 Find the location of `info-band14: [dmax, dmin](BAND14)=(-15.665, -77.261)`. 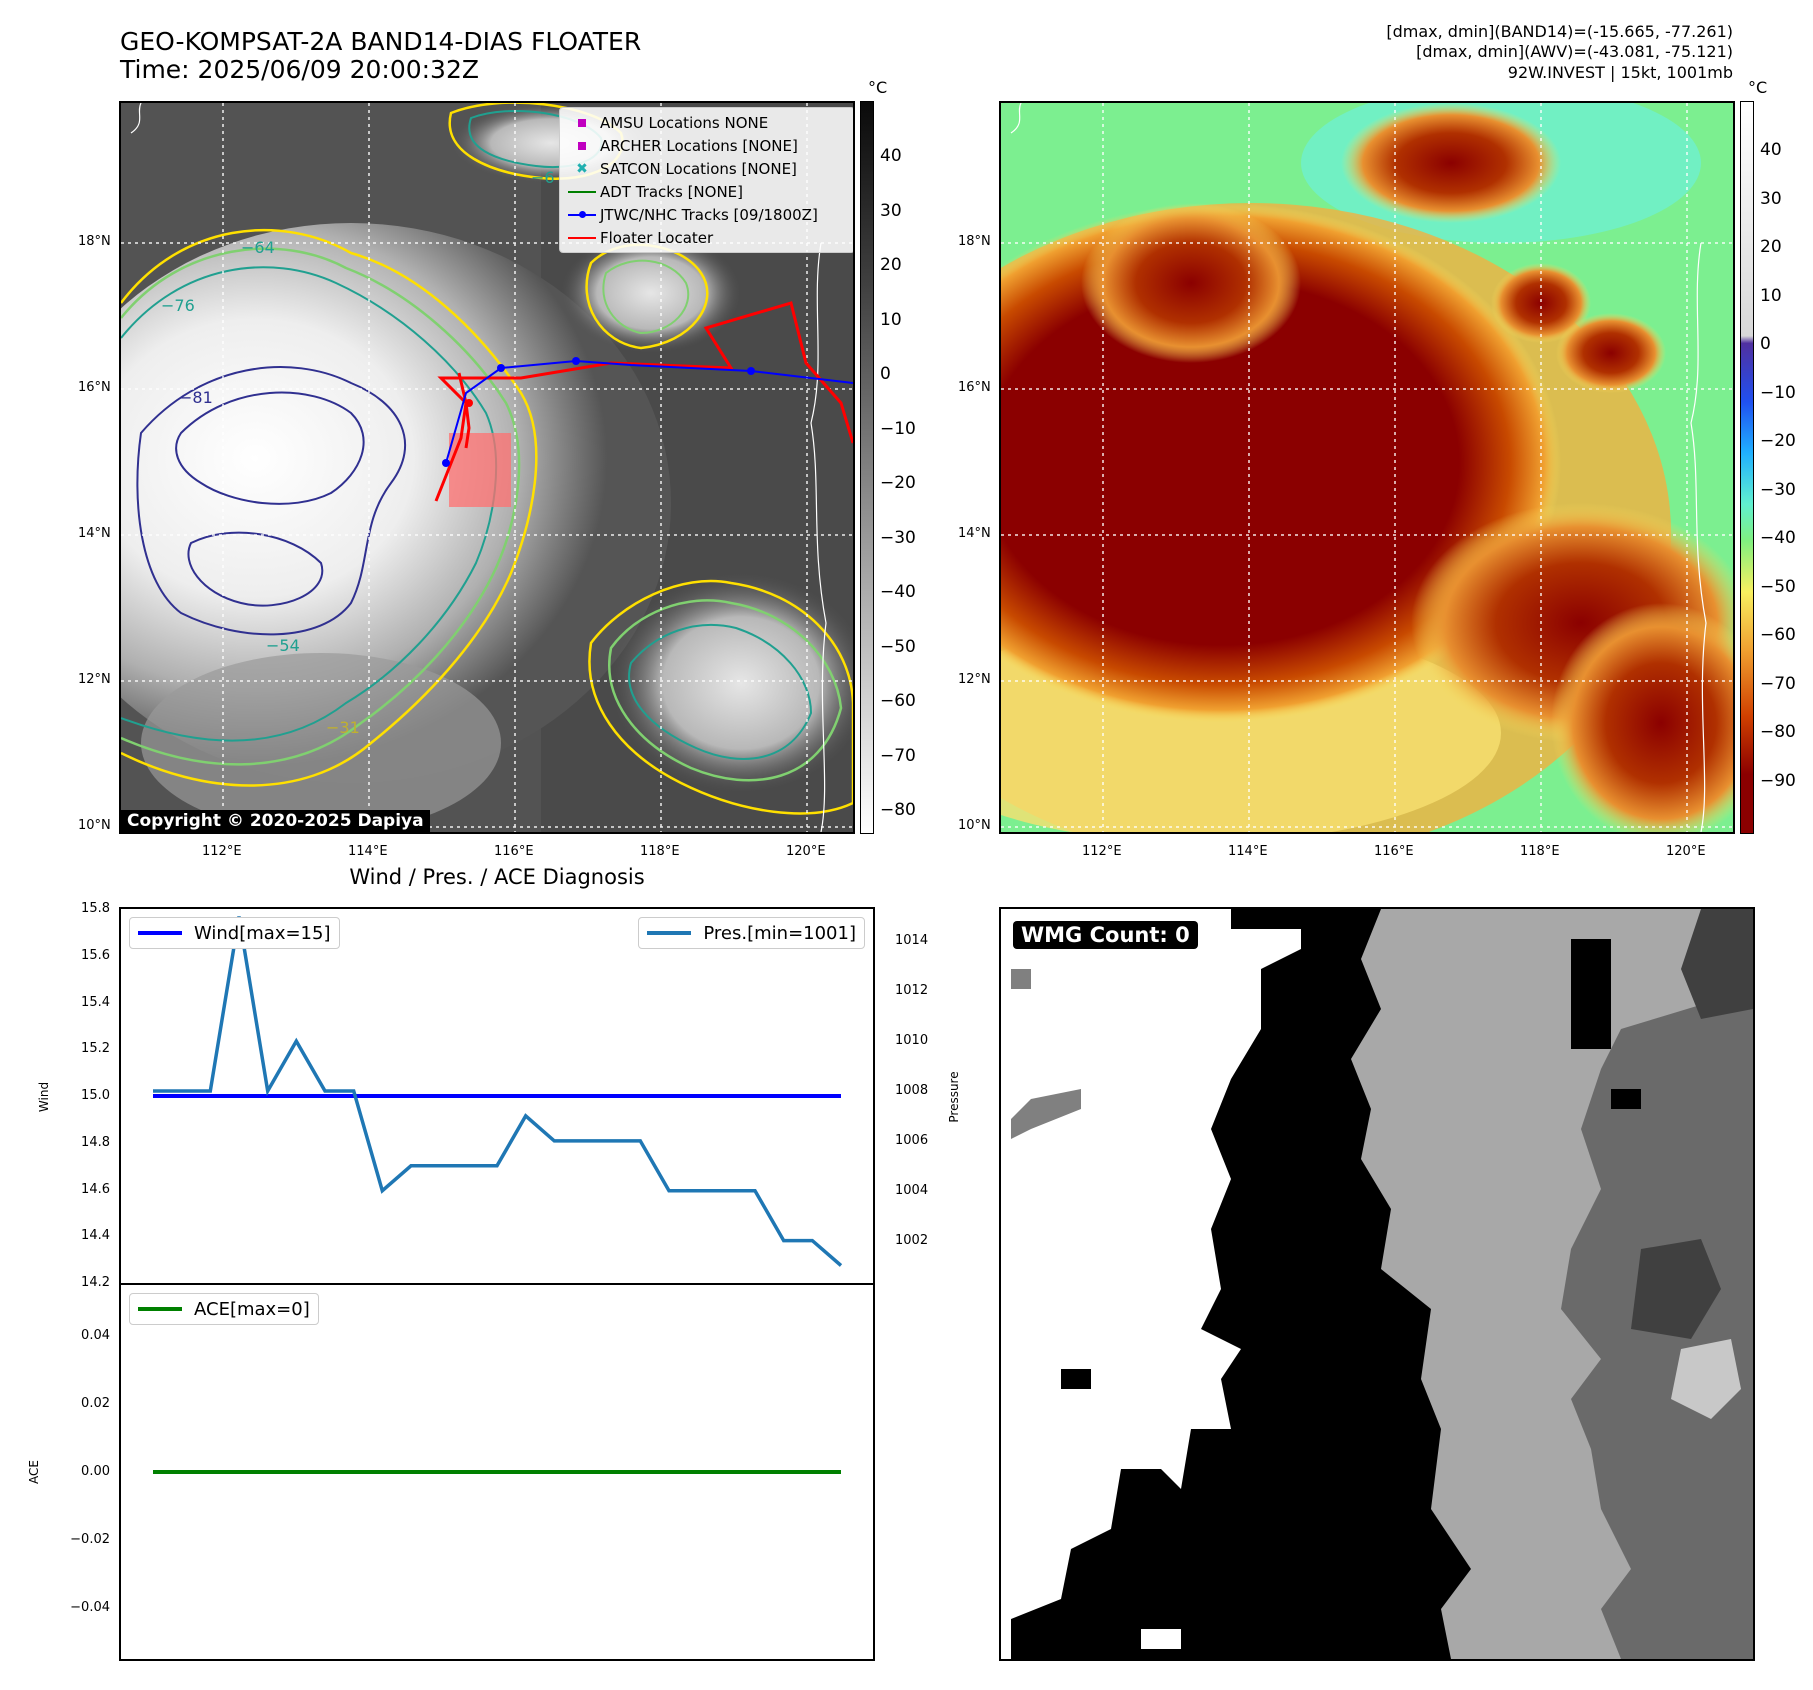

info-band14: [dmax, dmin](BAND14)=(-15.665, -77.261) is located at coordinates (1559, 31).